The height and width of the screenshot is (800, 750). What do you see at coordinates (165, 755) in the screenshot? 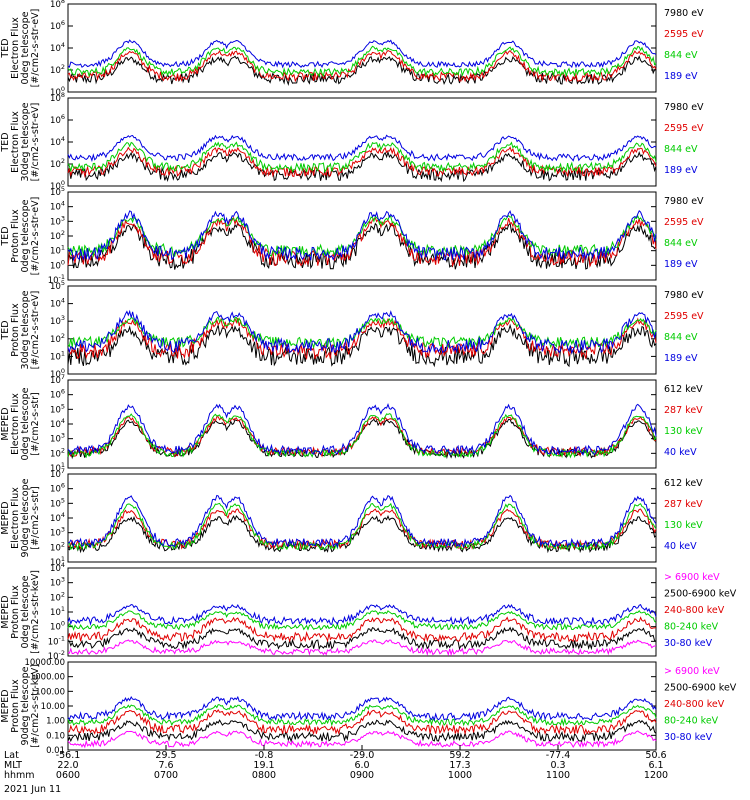
I see `x-tick-label: 29.5` at bounding box center [165, 755].